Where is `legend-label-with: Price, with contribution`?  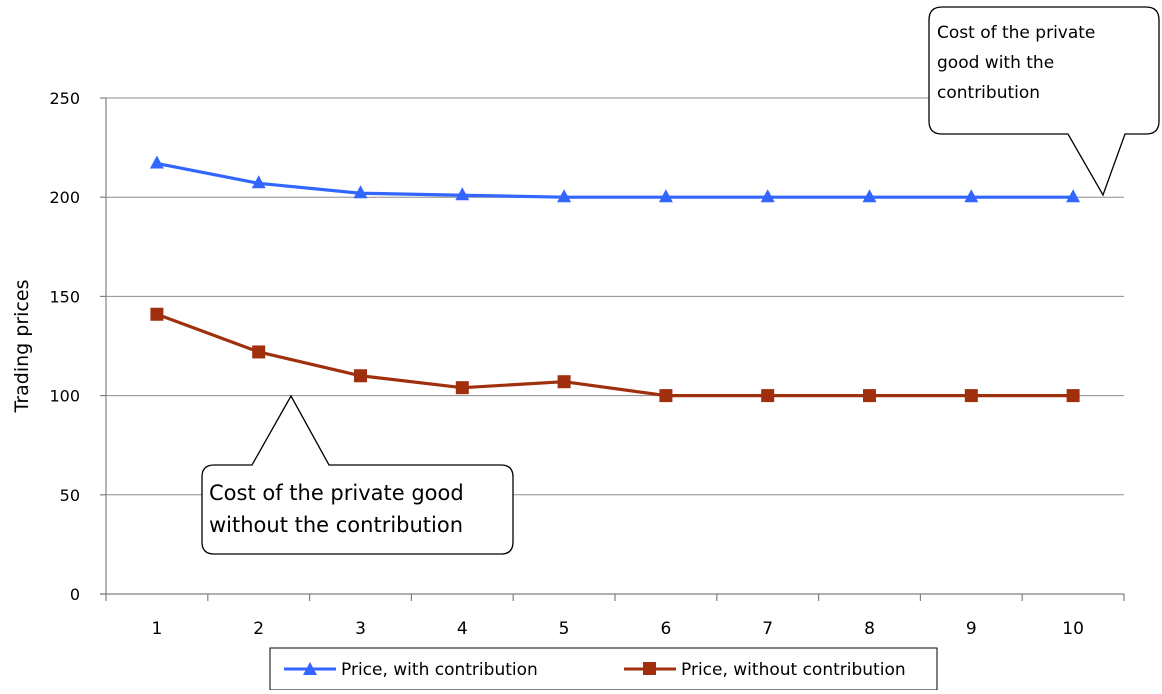 legend-label-with: Price, with contribution is located at coordinates (439, 670).